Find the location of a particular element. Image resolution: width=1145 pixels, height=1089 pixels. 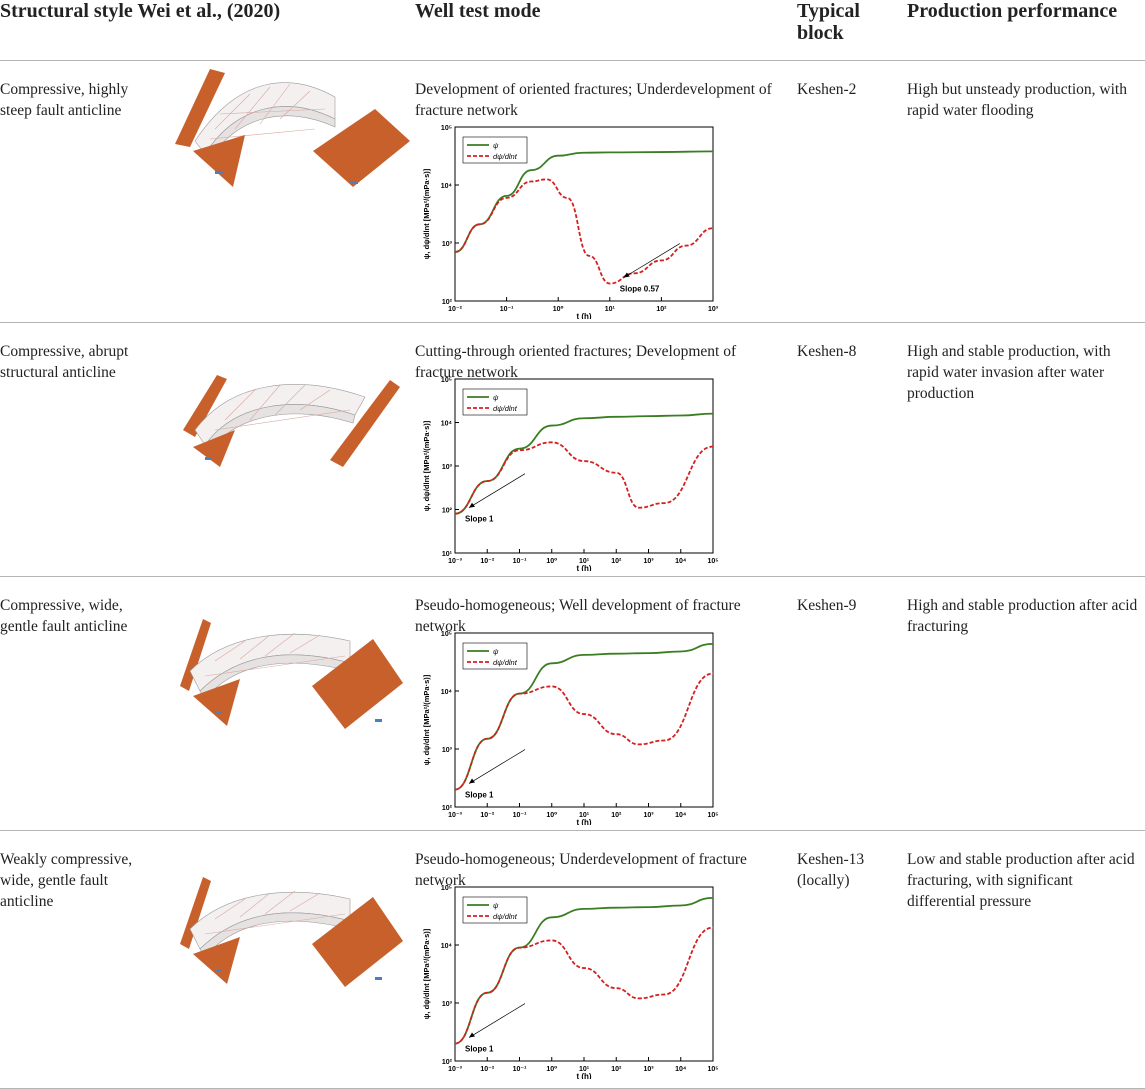

slope-annotation: Slope 0.57 is located at coordinates (640, 289).